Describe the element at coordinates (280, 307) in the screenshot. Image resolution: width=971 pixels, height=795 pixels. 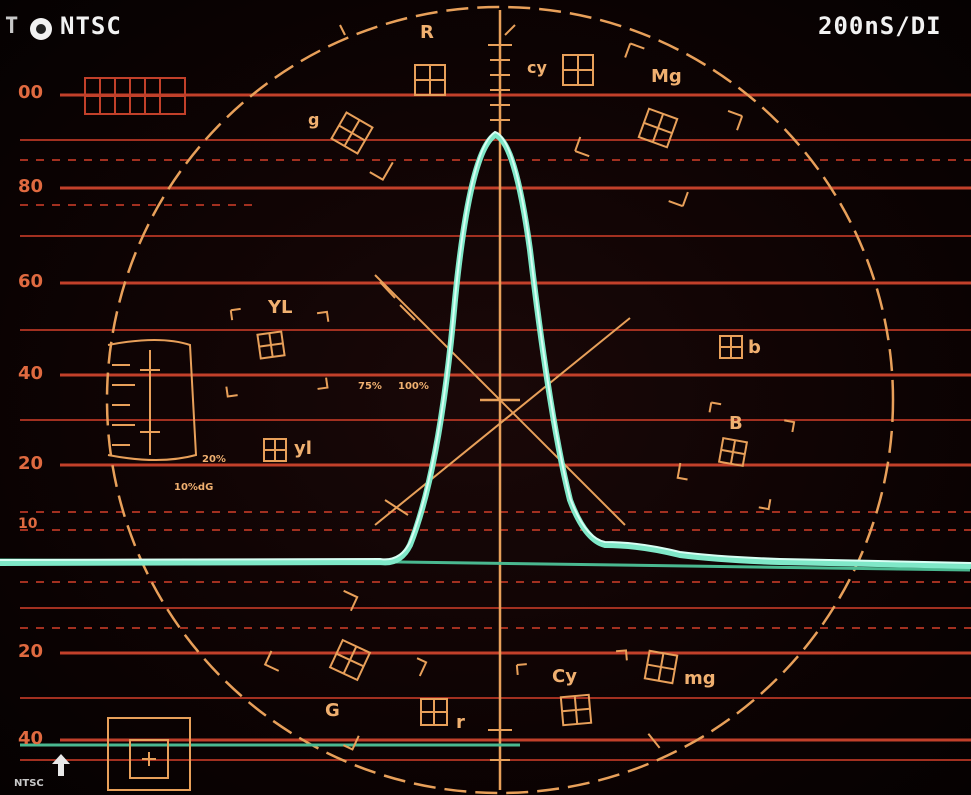
I see `target-label-YL: YL` at that location.